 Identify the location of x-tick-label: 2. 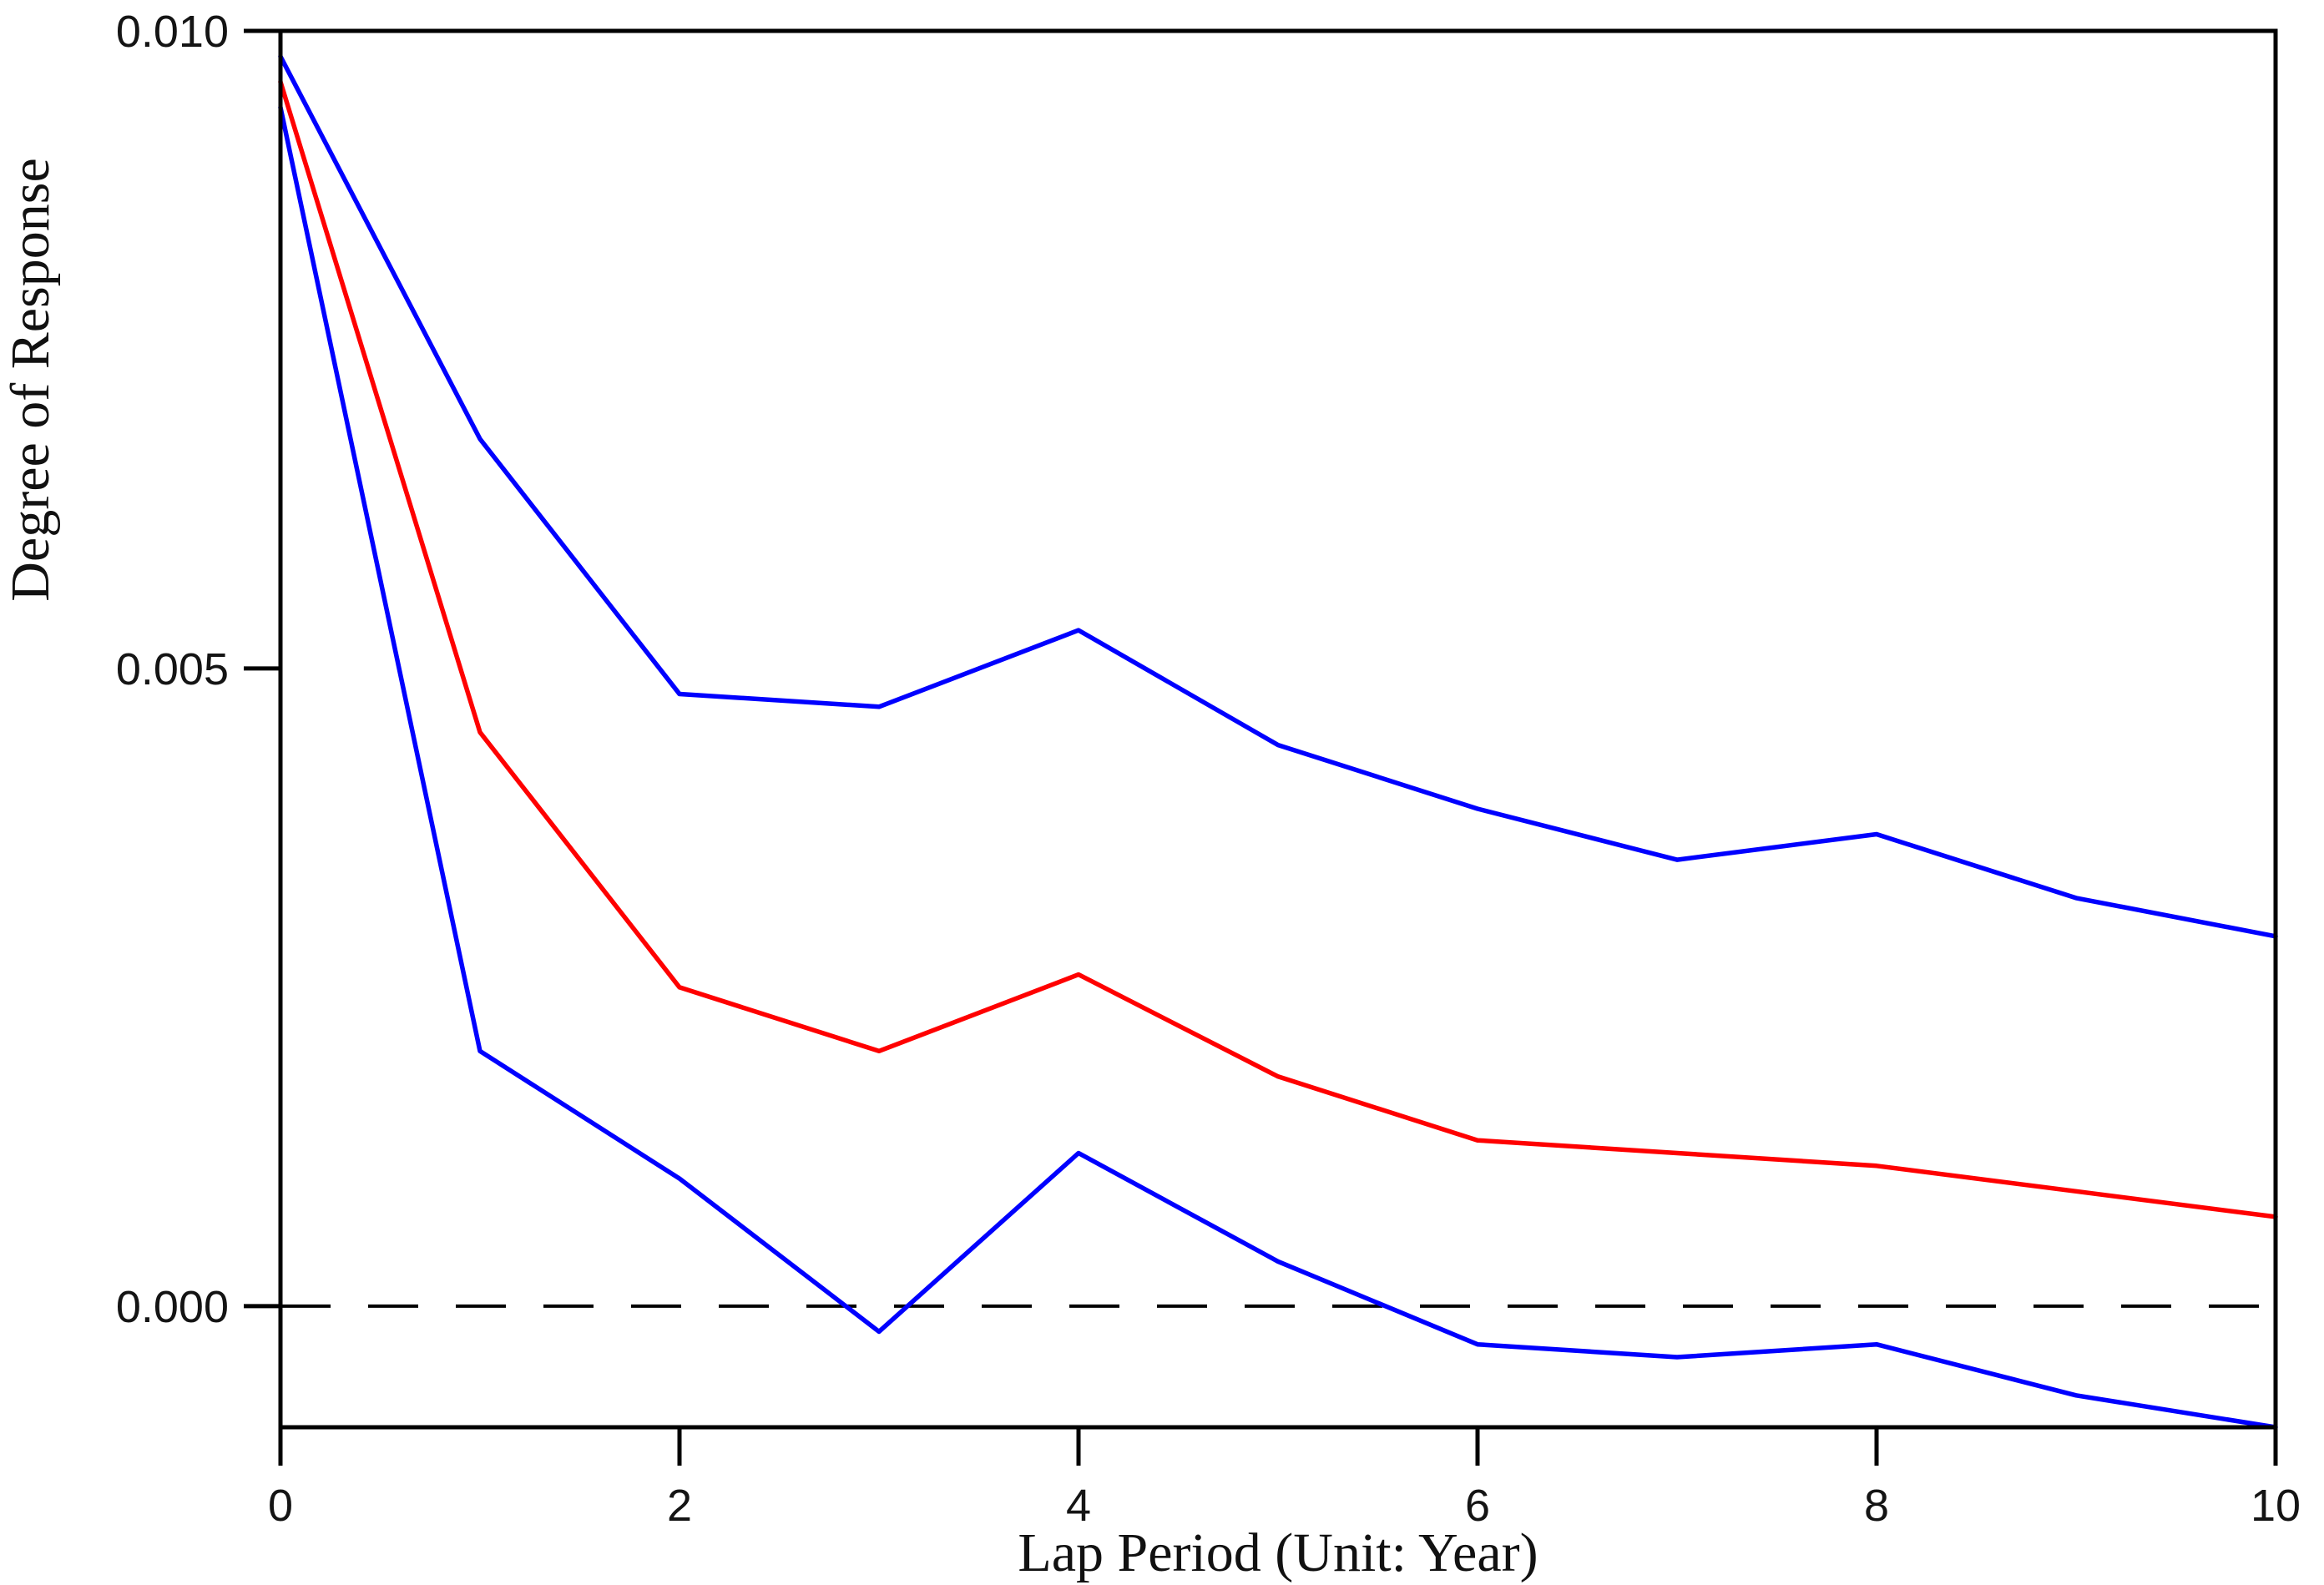
(679, 1506).